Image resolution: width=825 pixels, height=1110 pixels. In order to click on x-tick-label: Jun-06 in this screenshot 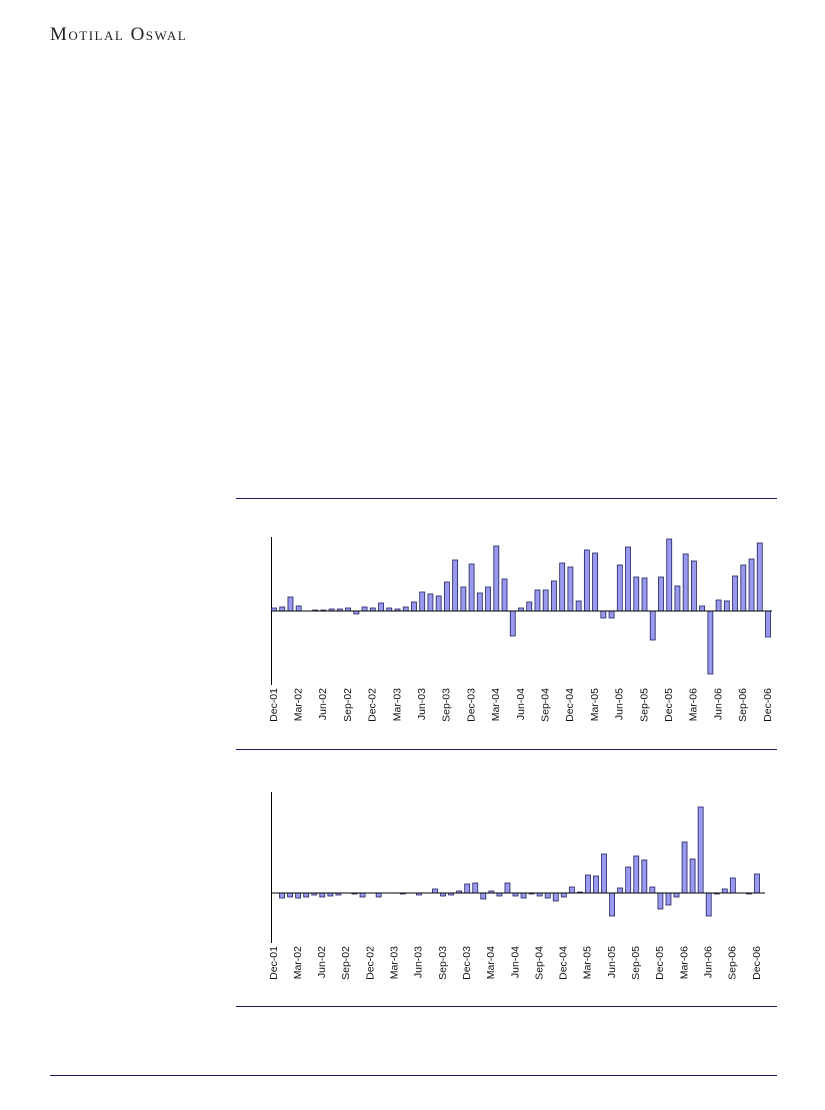, I will do `click(708, 962)`.